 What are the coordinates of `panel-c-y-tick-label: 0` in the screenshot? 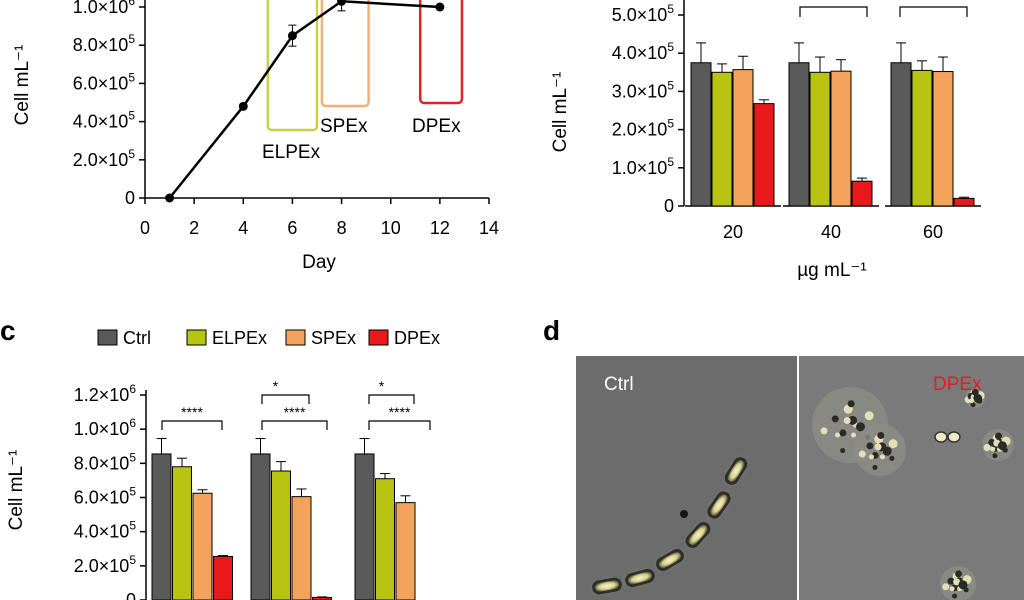 It's located at (131, 595).